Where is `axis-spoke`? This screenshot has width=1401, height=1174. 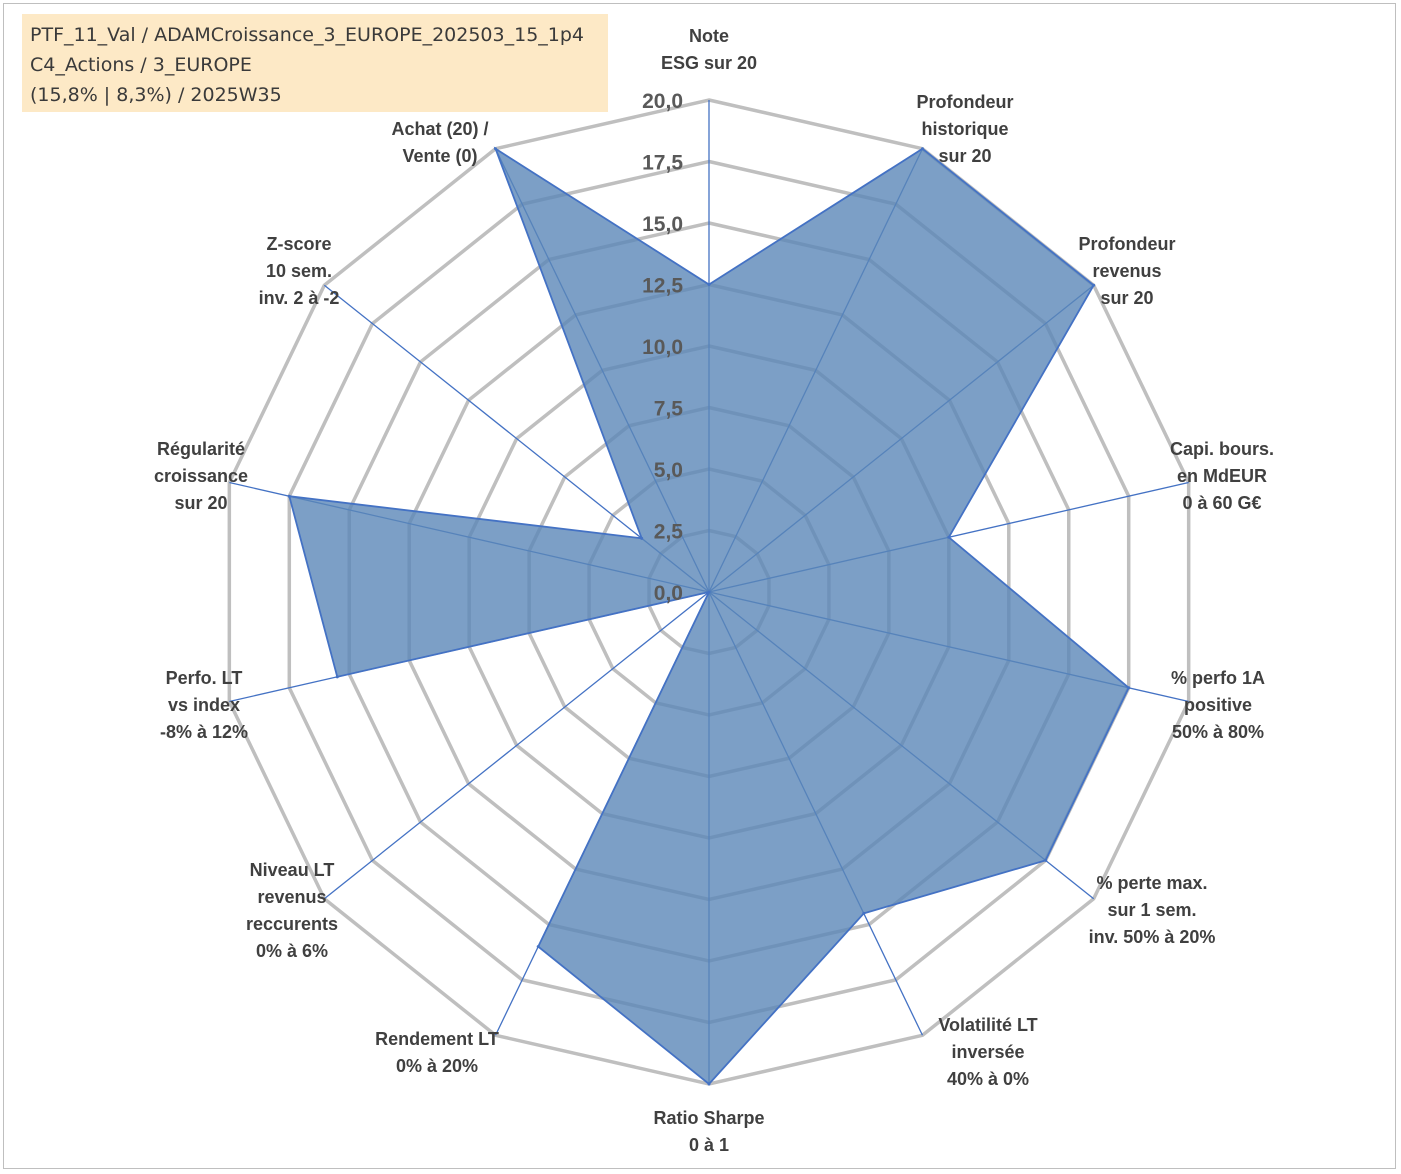 axis-spoke is located at coordinates (516, 745).